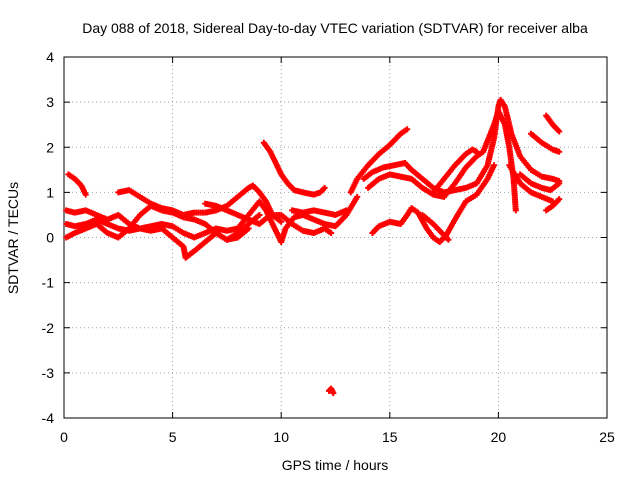  Describe the element at coordinates (48, 328) in the screenshot. I see `y-tick-label: -2` at that location.